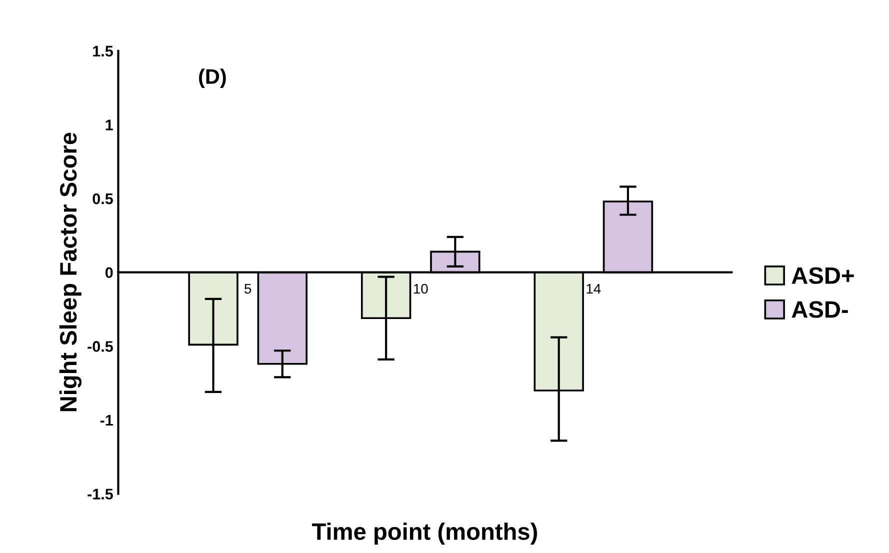 The image size is (889, 553). What do you see at coordinates (212, 78) in the screenshot?
I see `text: (D)` at bounding box center [212, 78].